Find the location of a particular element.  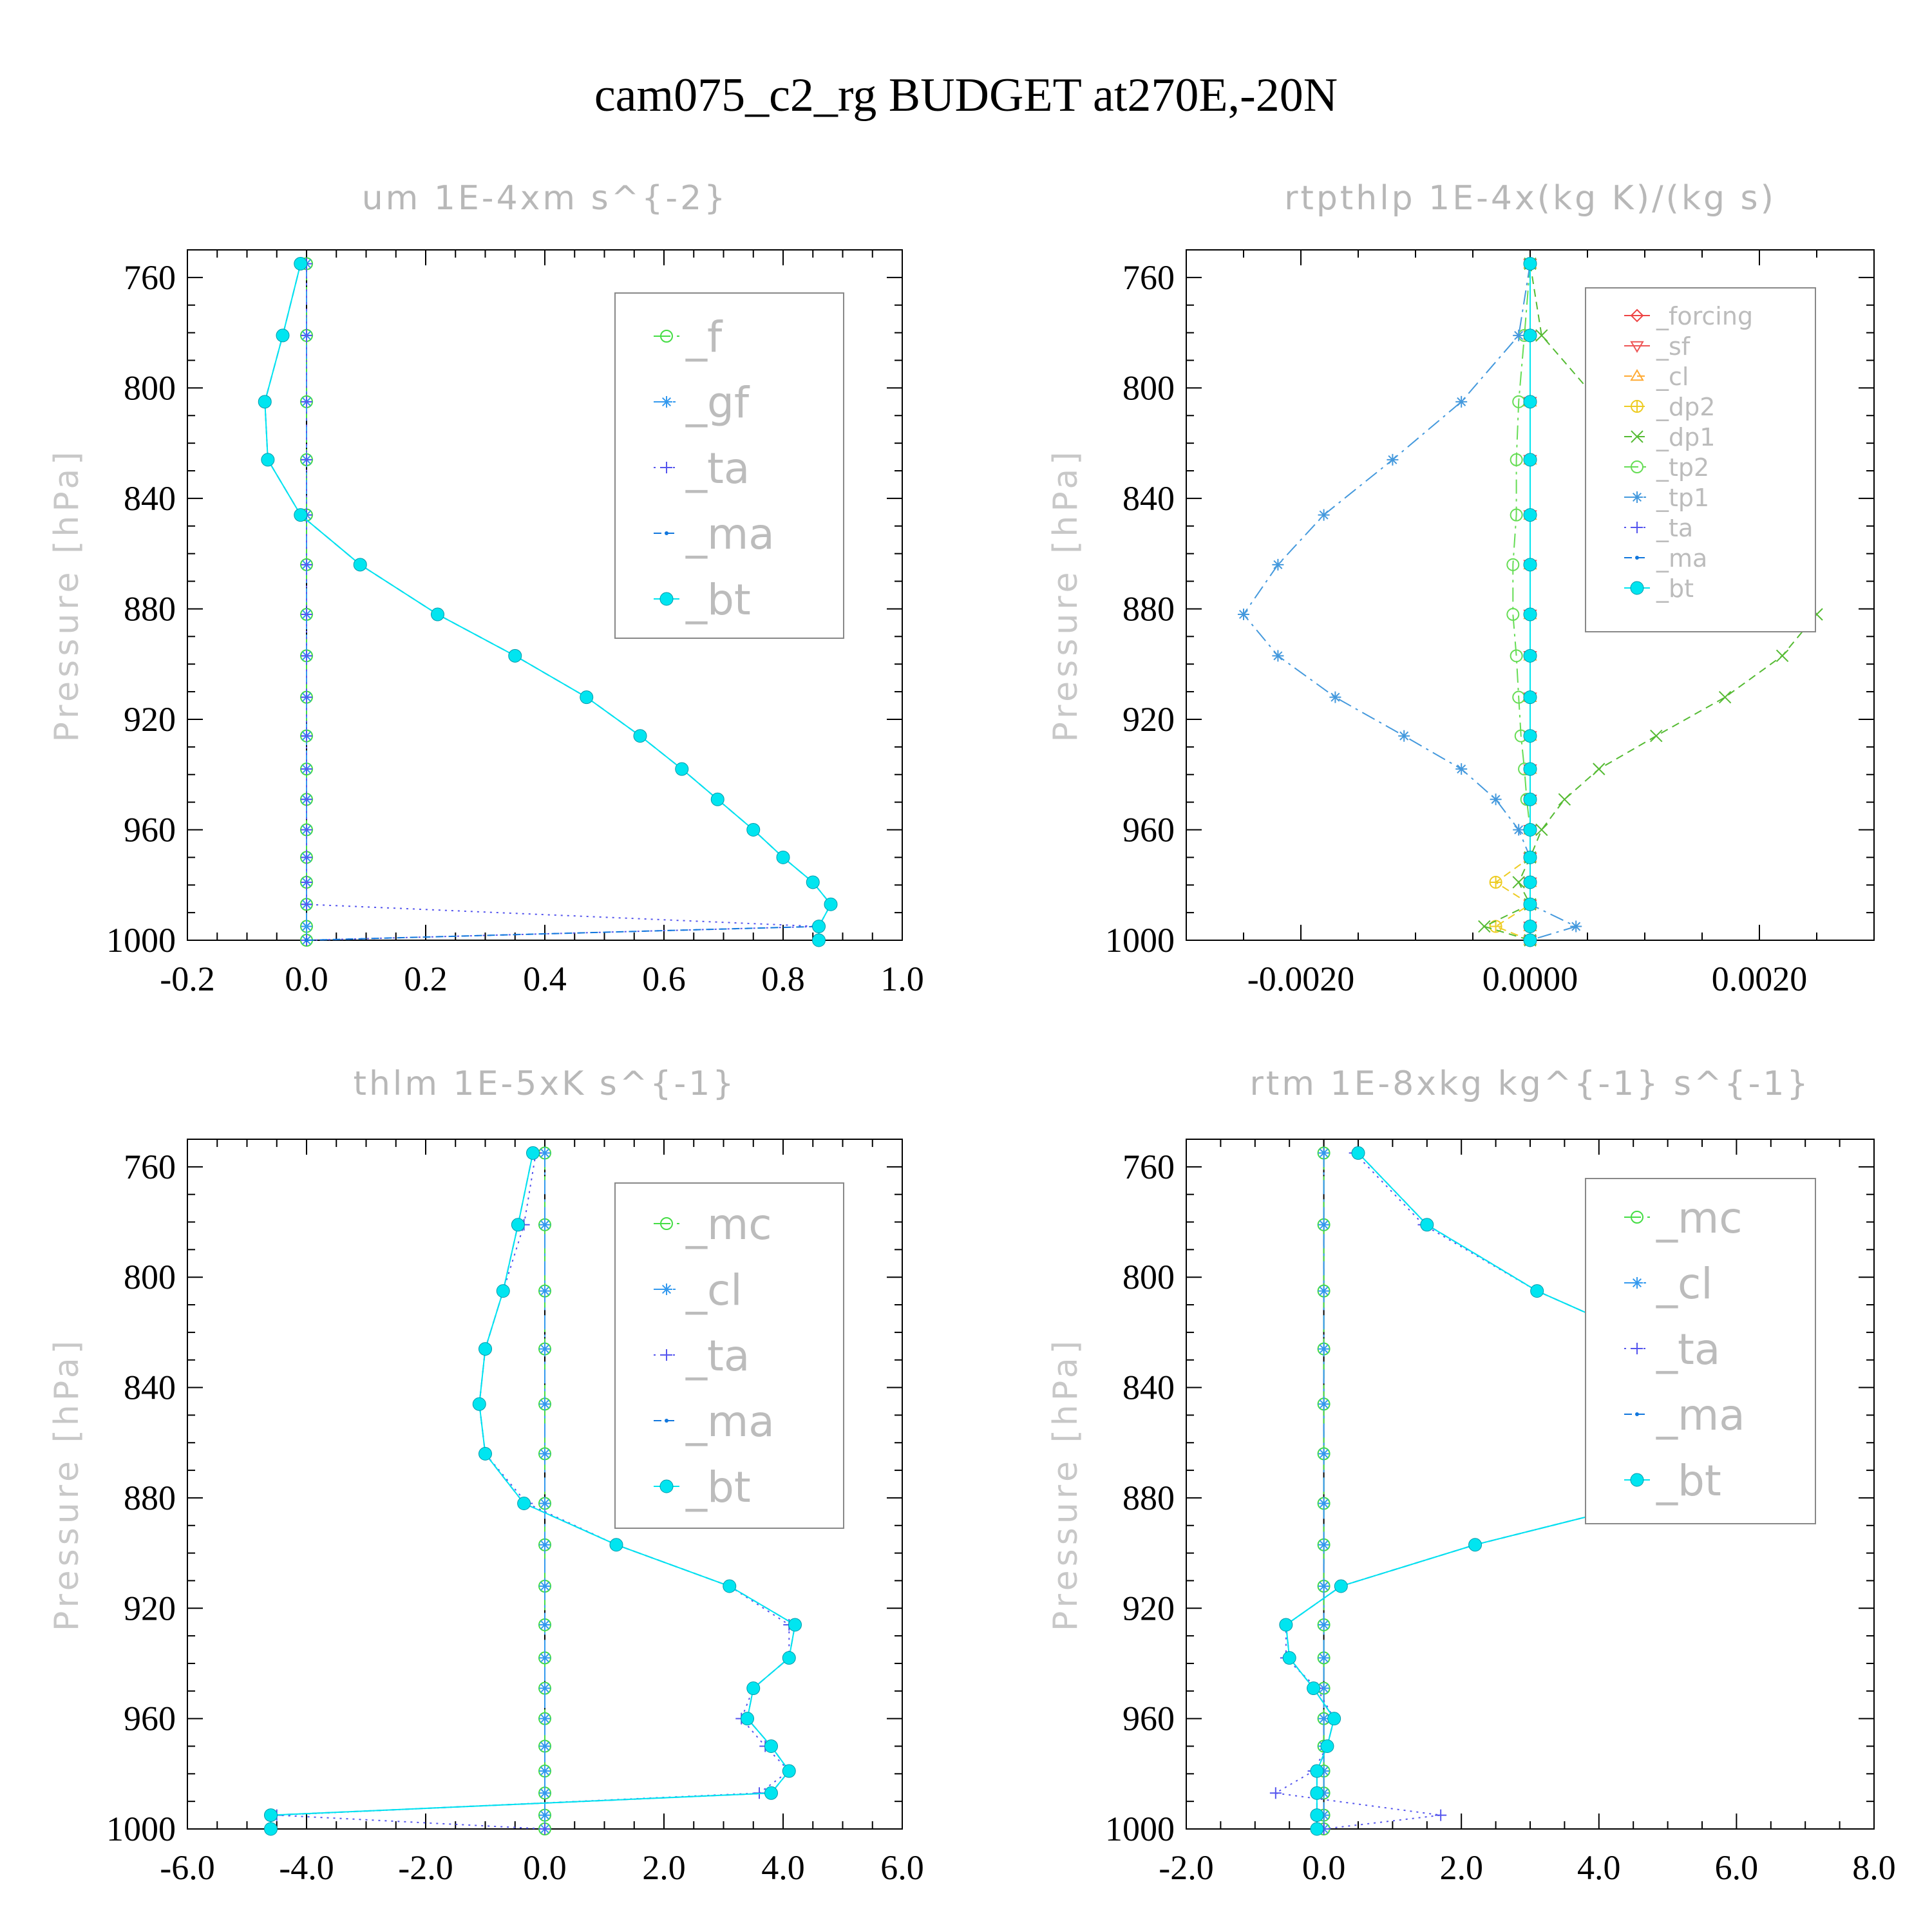

legend-item: _tp2 is located at coordinates (1667, 467).